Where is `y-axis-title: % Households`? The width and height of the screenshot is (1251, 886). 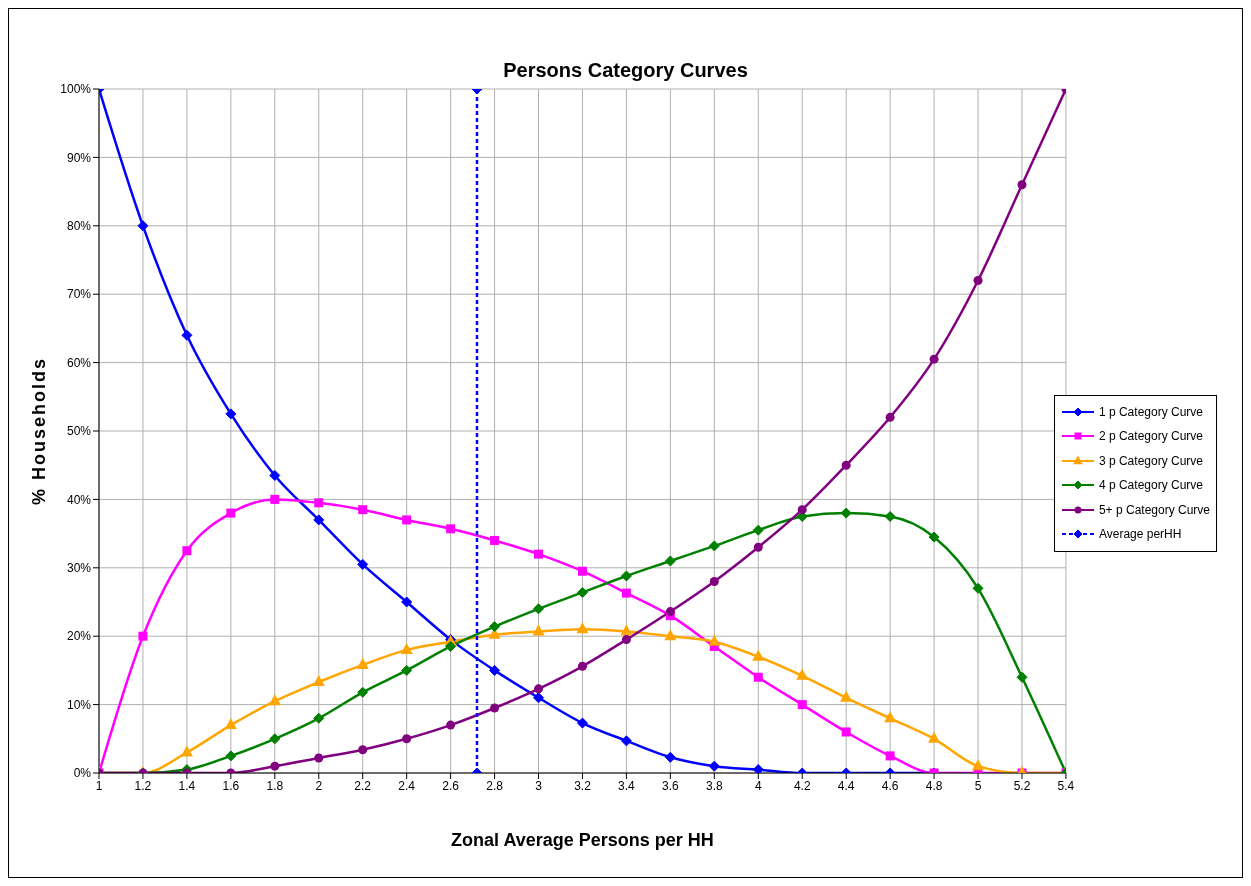
y-axis-title: % Households is located at coordinates (39, 431).